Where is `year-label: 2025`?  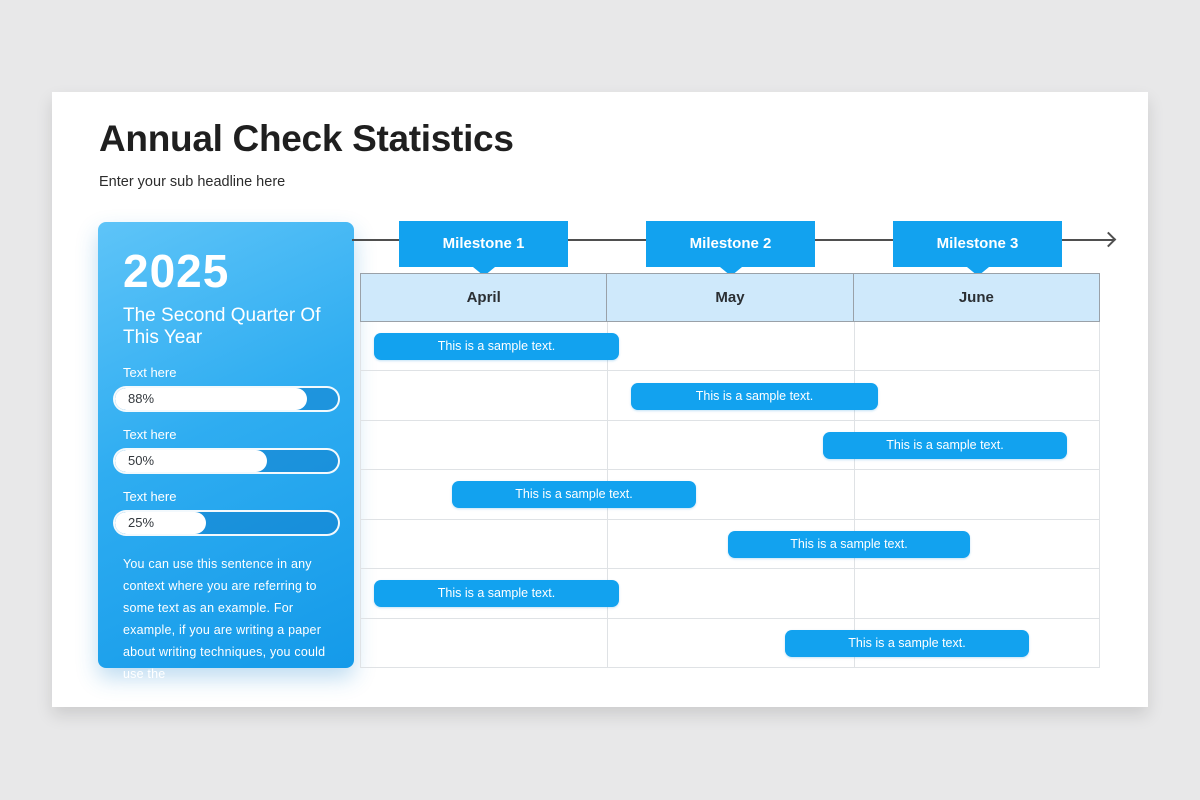 year-label: 2025 is located at coordinates (176, 271).